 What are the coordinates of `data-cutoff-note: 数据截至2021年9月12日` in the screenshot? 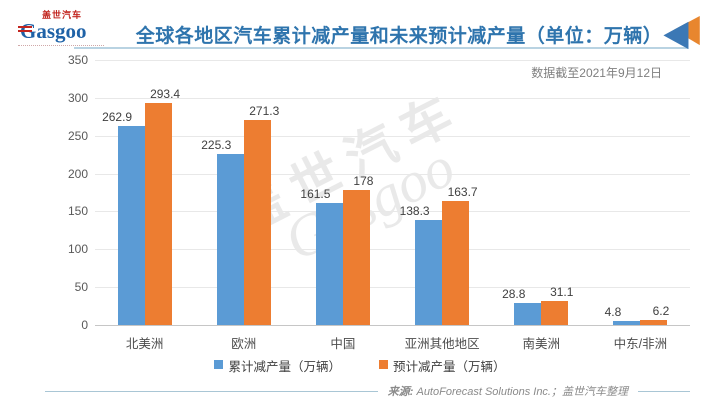 It's located at (596, 73).